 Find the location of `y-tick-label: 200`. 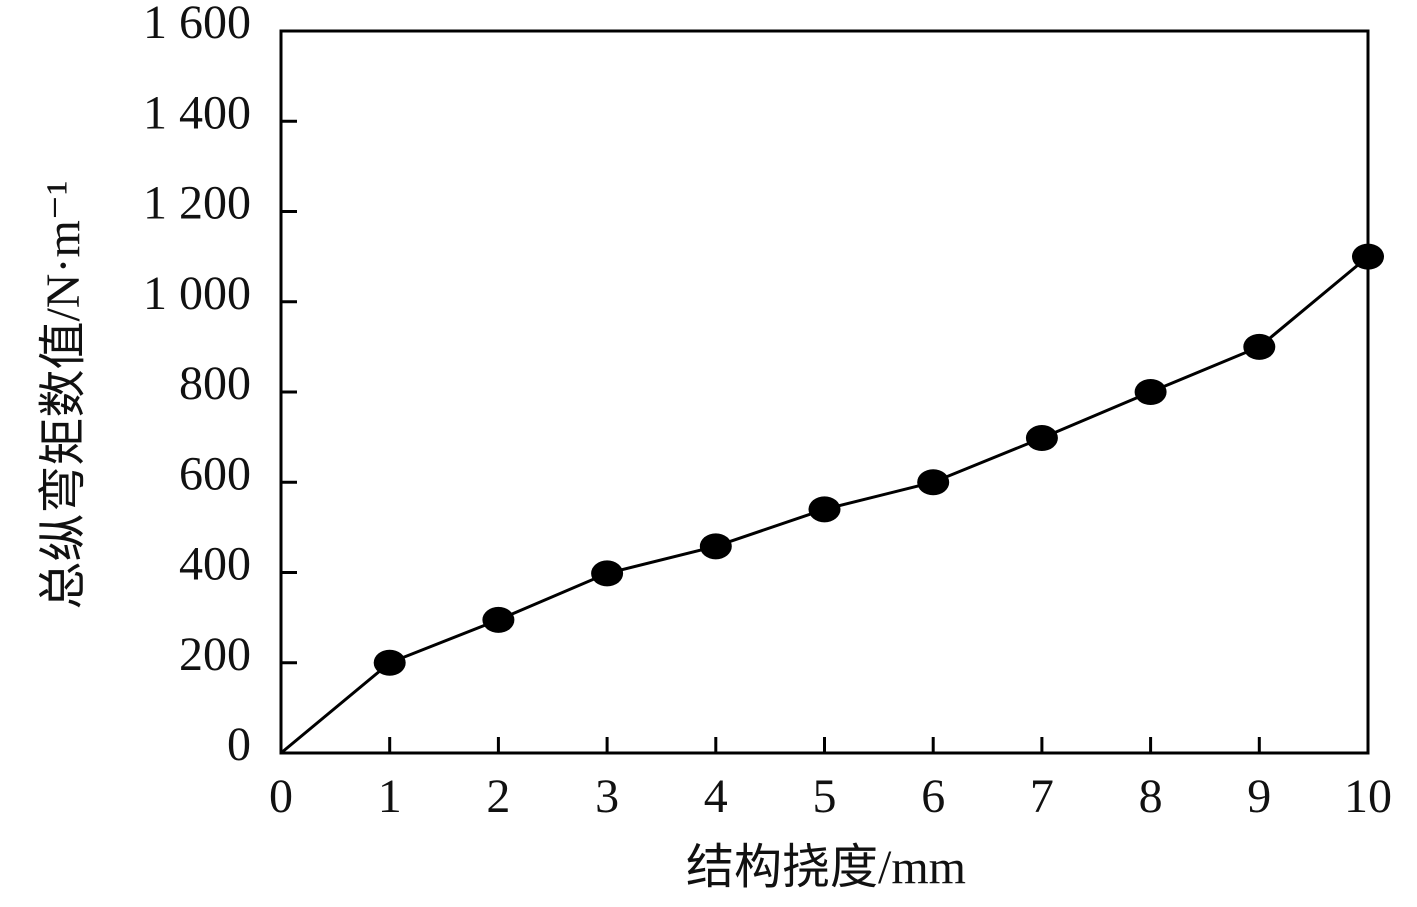

y-tick-label: 200 is located at coordinates (215, 654).